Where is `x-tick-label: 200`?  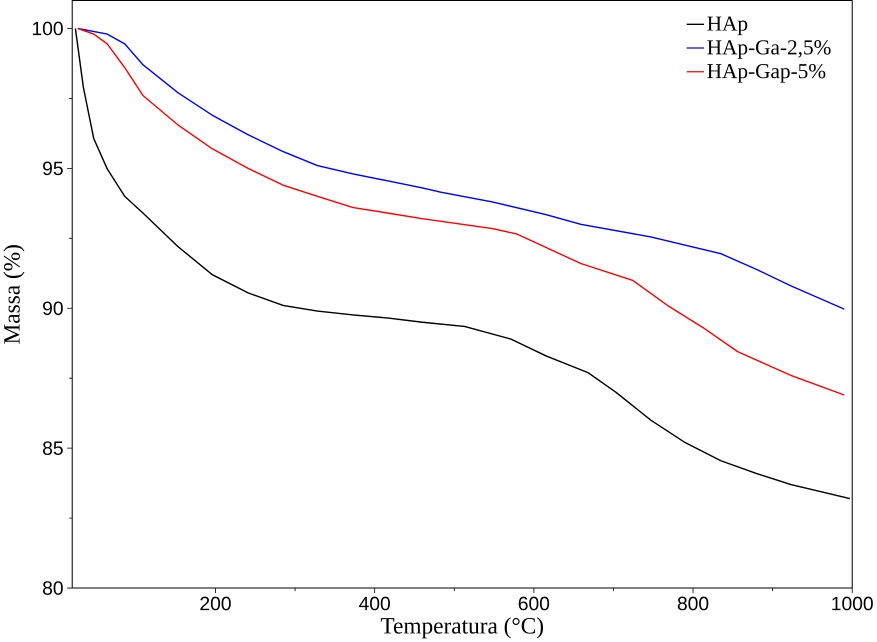
x-tick-label: 200 is located at coordinates (215, 603).